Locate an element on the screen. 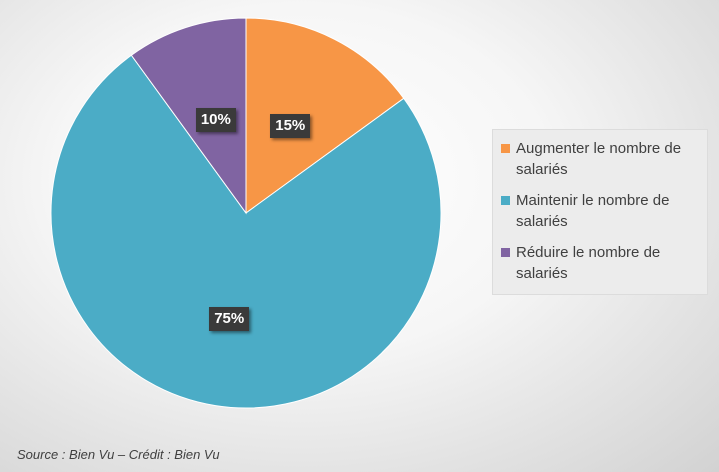 Image resolution: width=719 pixels, height=472 pixels. legend-swatch-reduire is located at coordinates (505, 252).